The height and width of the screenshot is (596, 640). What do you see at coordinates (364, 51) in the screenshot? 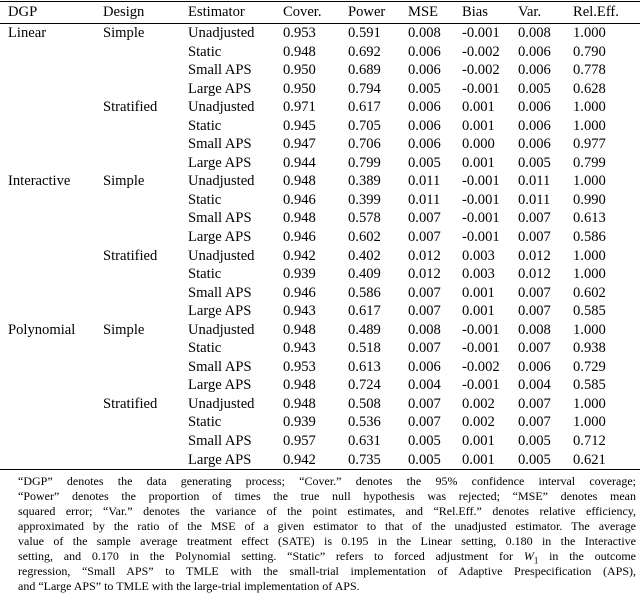
I see `table-cell: 0.692` at bounding box center [364, 51].